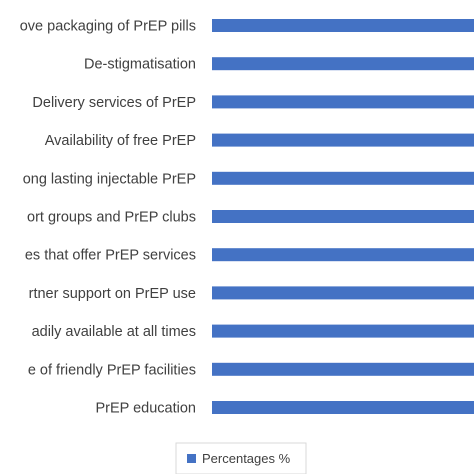  Describe the element at coordinates (108, 27) in the screenshot. I see `category-label: ove packaging of PrEP pills` at that location.